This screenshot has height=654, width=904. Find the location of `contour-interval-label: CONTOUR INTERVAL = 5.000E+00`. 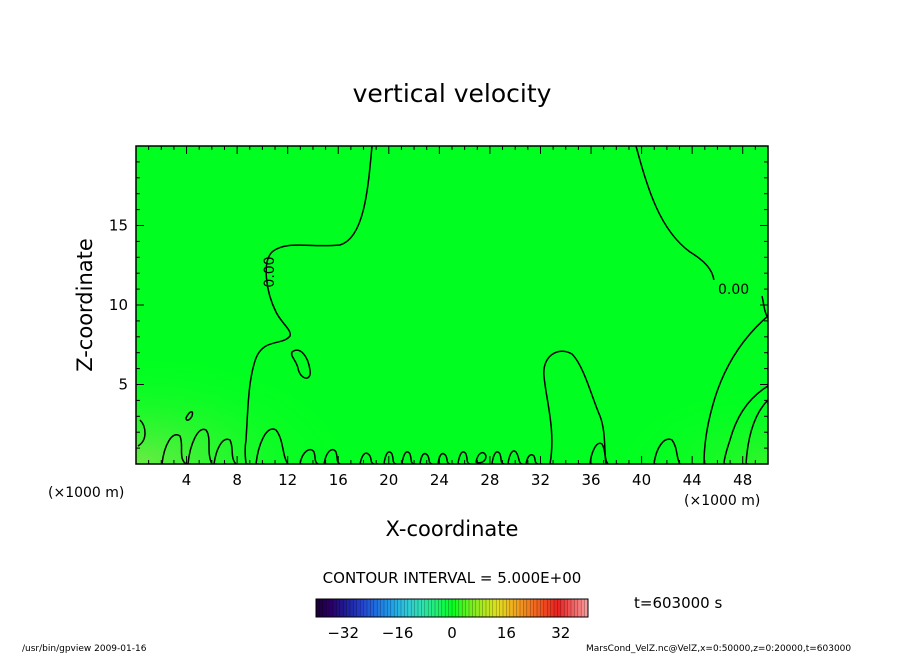

contour-interval-label: CONTOUR INTERVAL = 5.000E+00 is located at coordinates (452, 578).